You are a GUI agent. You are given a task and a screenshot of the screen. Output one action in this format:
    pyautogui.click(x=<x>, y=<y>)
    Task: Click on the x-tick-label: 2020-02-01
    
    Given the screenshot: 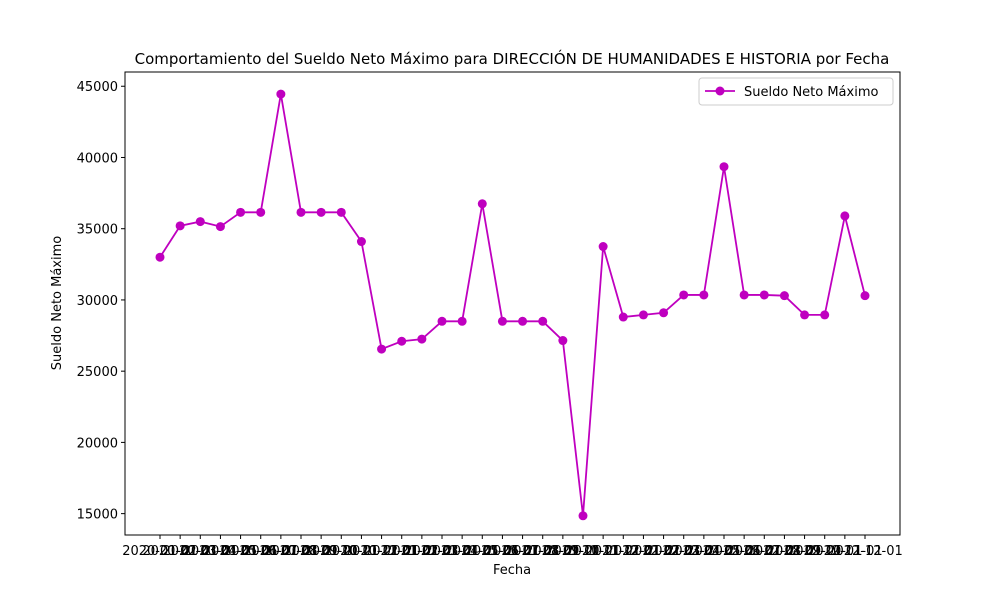 What is the action you would take?
    pyautogui.click(x=180, y=551)
    